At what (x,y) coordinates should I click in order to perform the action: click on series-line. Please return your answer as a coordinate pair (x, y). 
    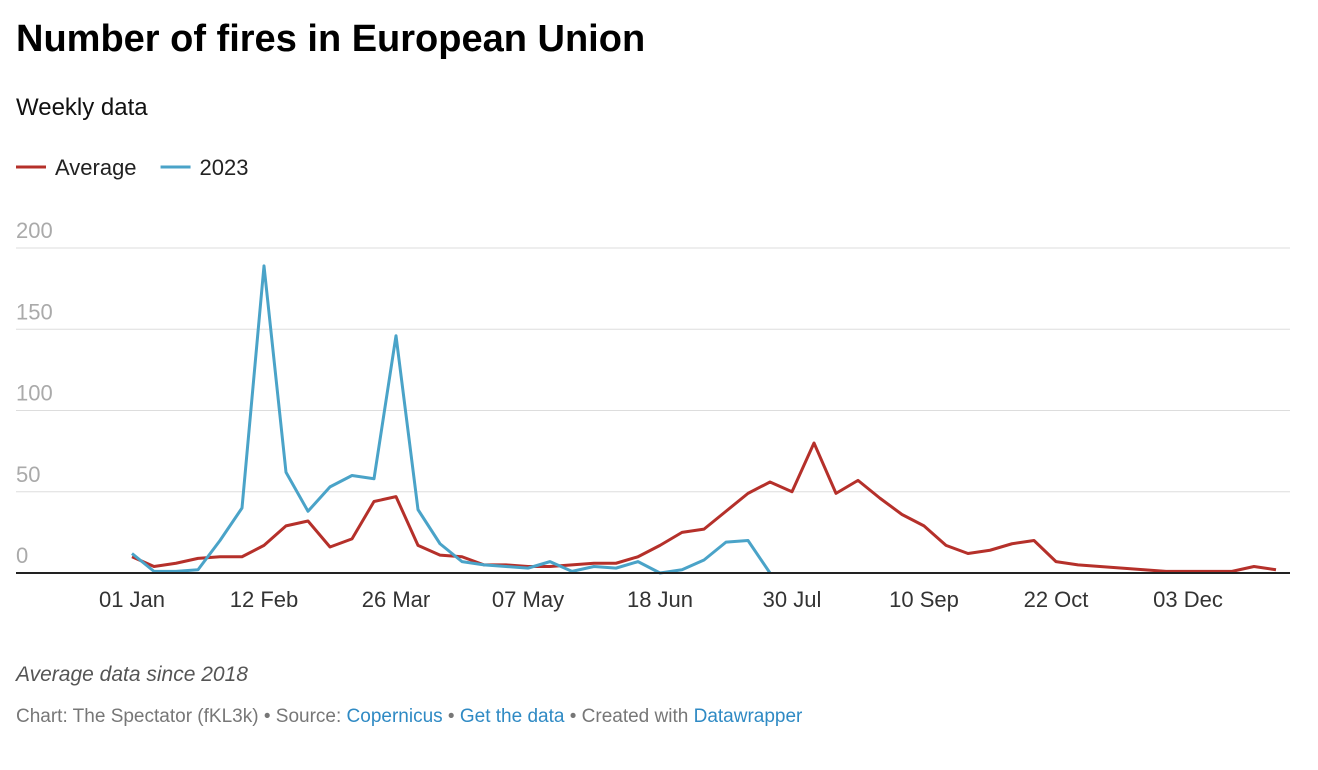
    Looking at the image, I should click on (704, 507).